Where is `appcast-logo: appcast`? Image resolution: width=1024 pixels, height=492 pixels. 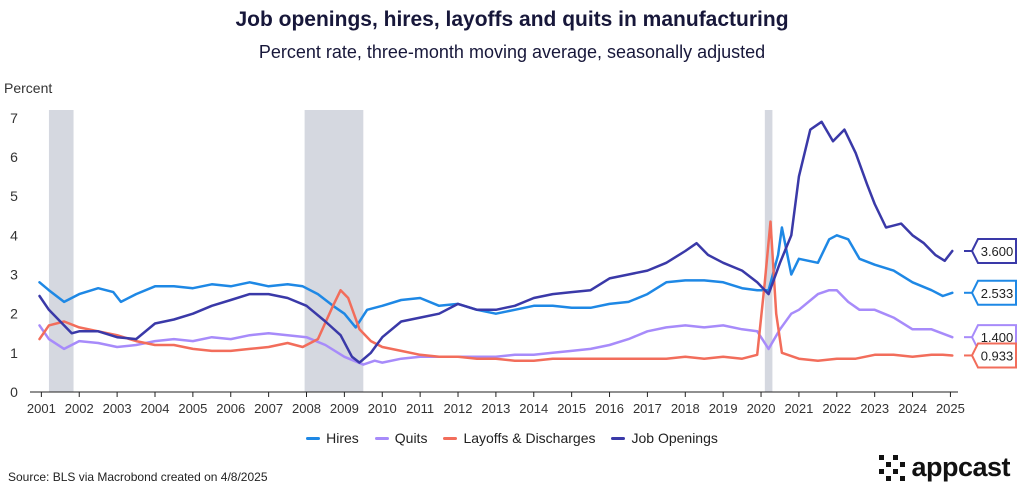
appcast-logo: appcast is located at coordinates (944, 467).